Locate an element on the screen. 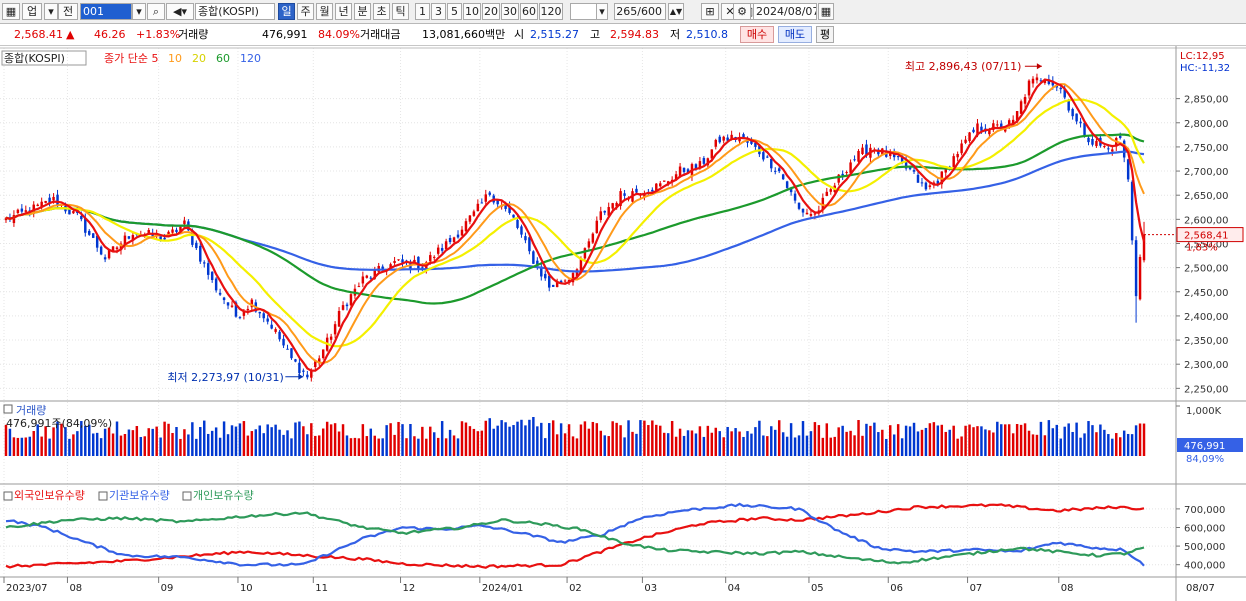 The image size is (1246, 601). period-tab-1: 주 is located at coordinates (305, 11).